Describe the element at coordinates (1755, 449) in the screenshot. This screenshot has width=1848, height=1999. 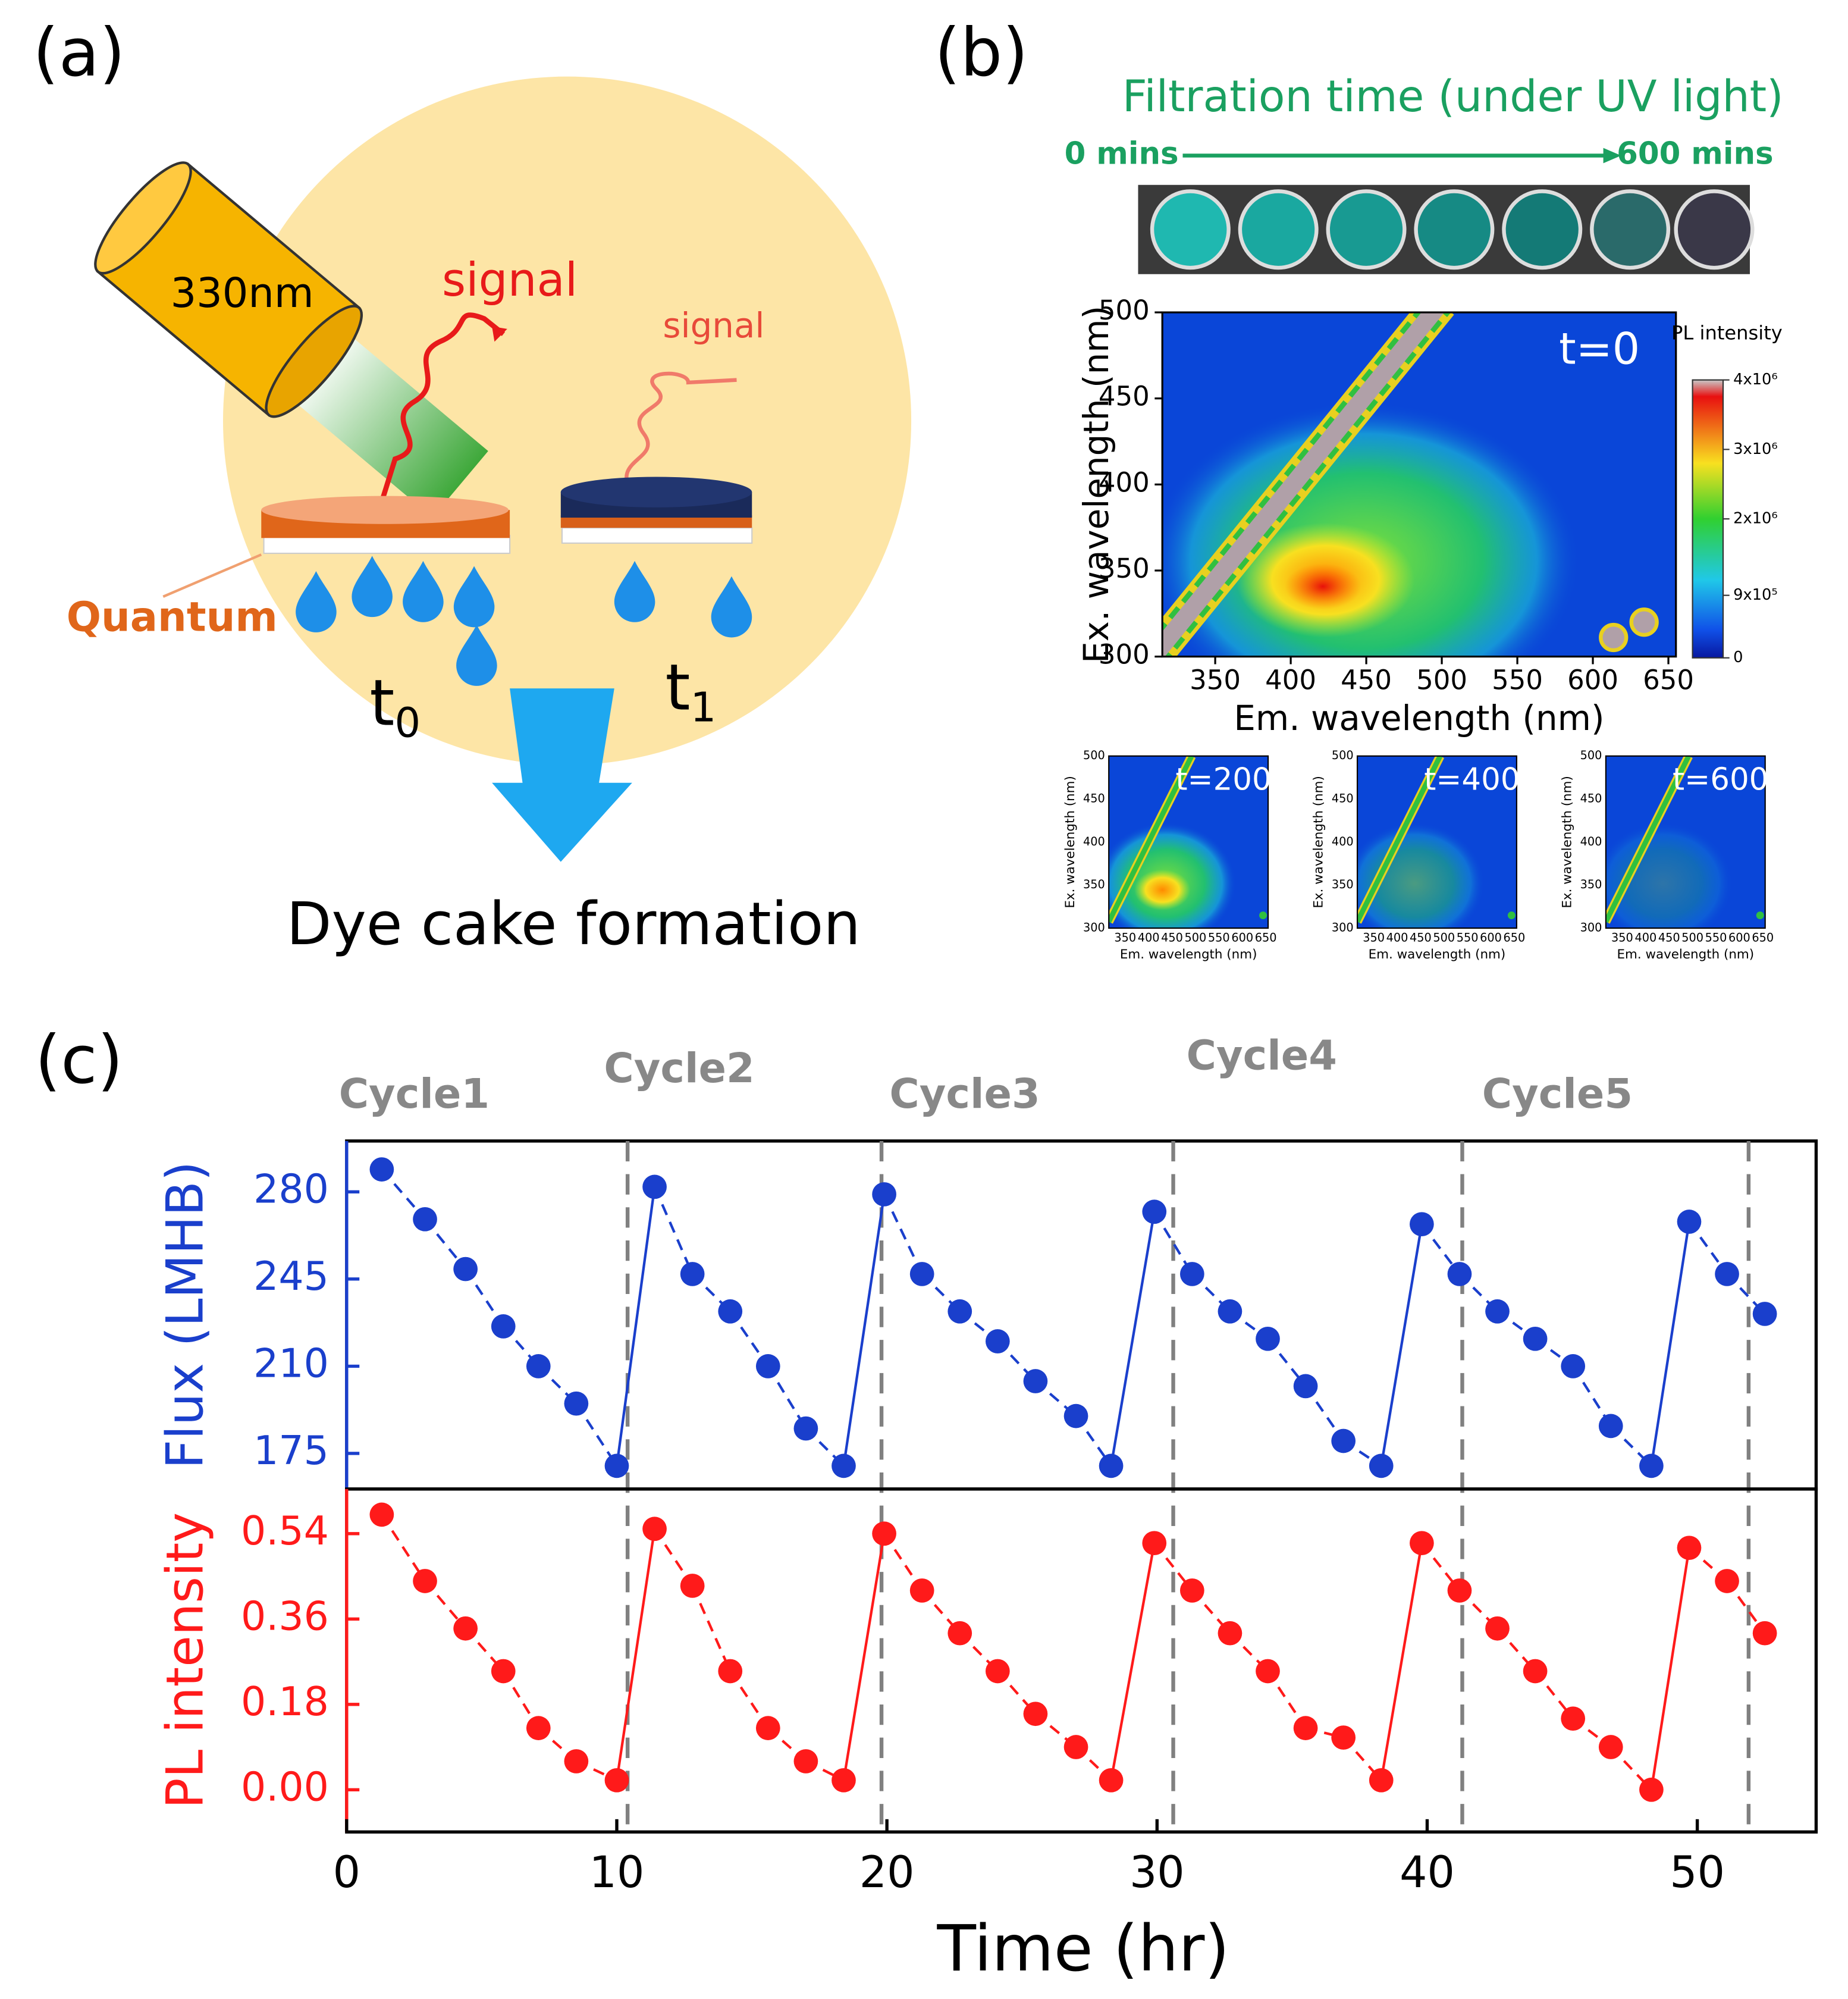
I see `colorbar-tick-label: 3x10⁶` at that location.